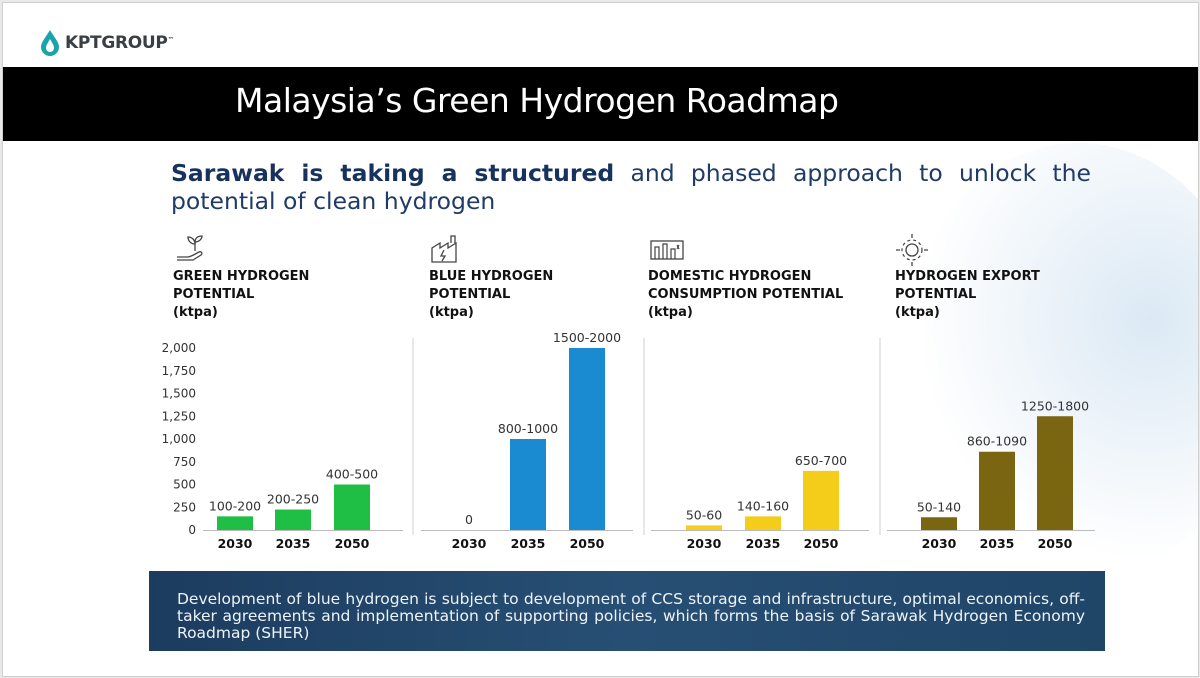 This screenshot has height=678, width=1200. What do you see at coordinates (179, 416) in the screenshot?
I see `y-tick-label: 1,250` at bounding box center [179, 416].